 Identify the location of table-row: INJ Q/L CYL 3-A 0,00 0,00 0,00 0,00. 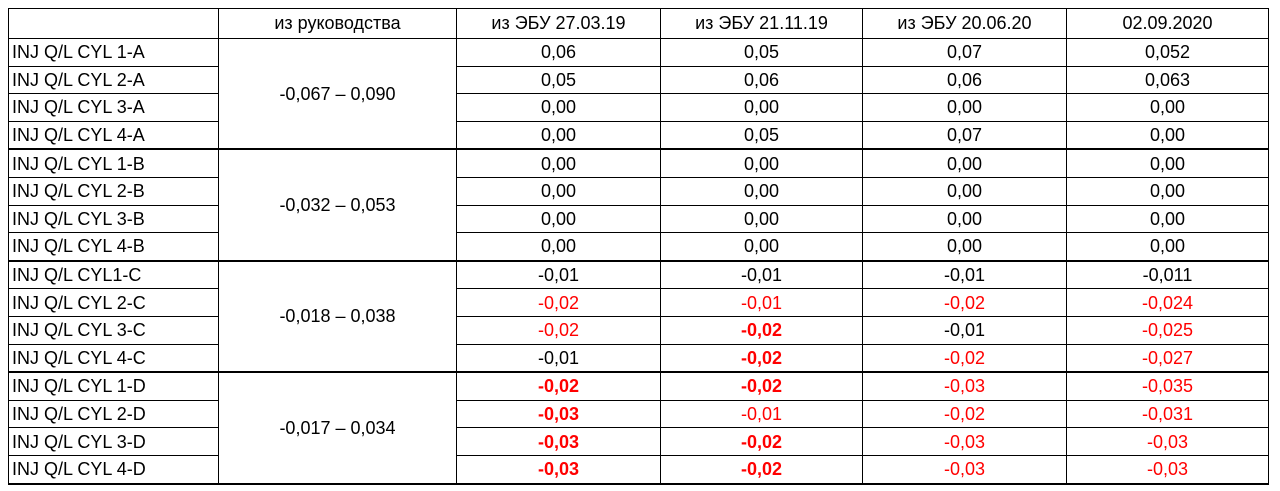
(638, 107).